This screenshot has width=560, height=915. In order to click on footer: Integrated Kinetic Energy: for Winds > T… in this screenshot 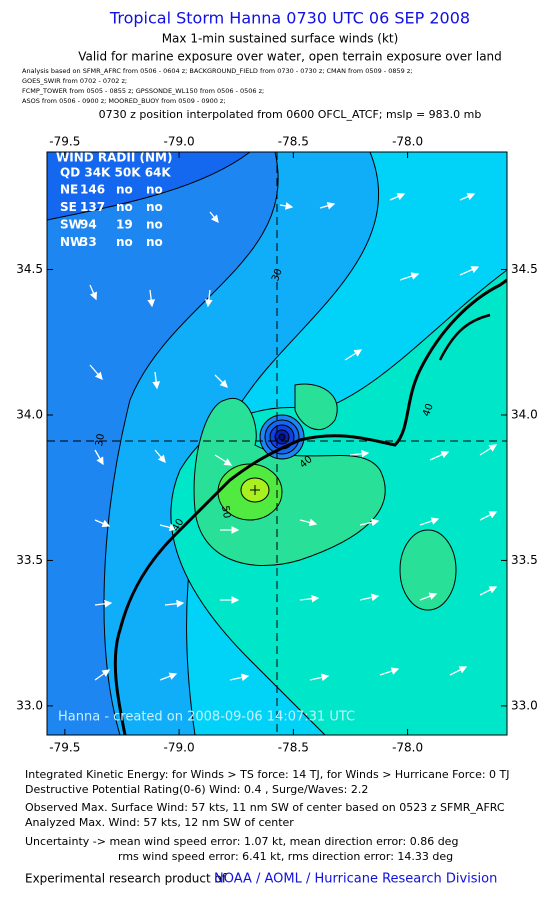, I will do `click(267, 827)`.